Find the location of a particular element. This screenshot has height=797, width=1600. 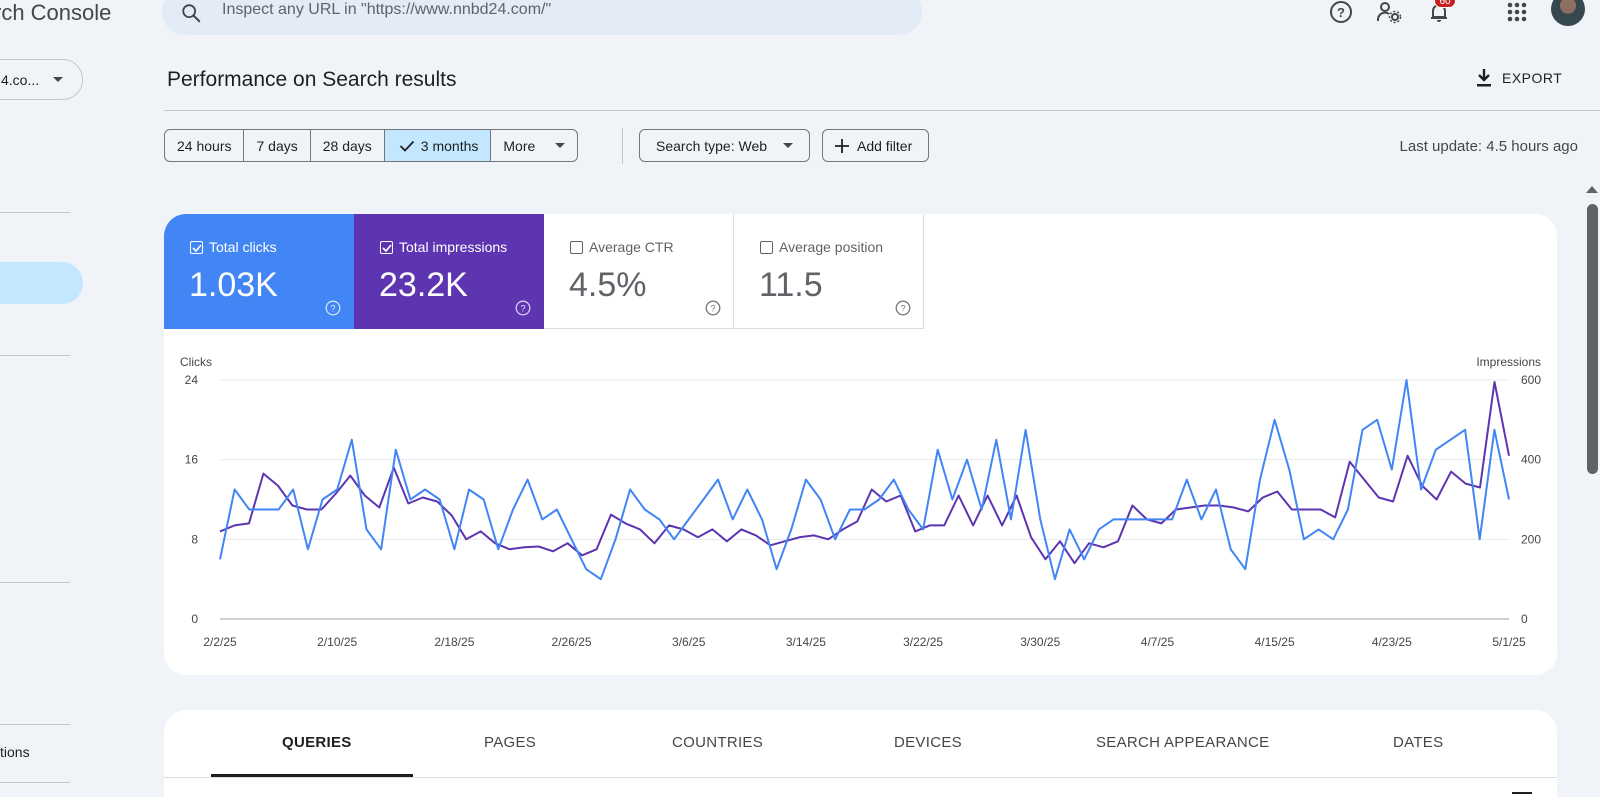

search-icon is located at coordinates (191, 13).